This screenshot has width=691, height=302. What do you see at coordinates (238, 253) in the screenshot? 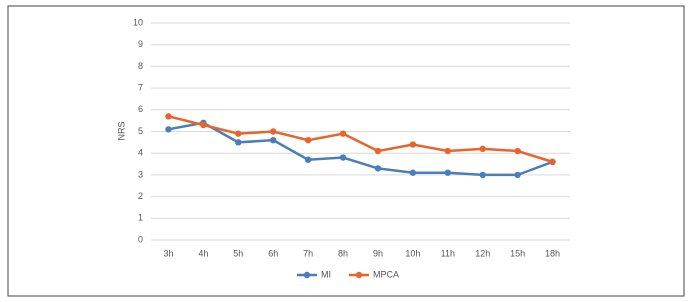
I see `x-tick-label: 5h` at bounding box center [238, 253].